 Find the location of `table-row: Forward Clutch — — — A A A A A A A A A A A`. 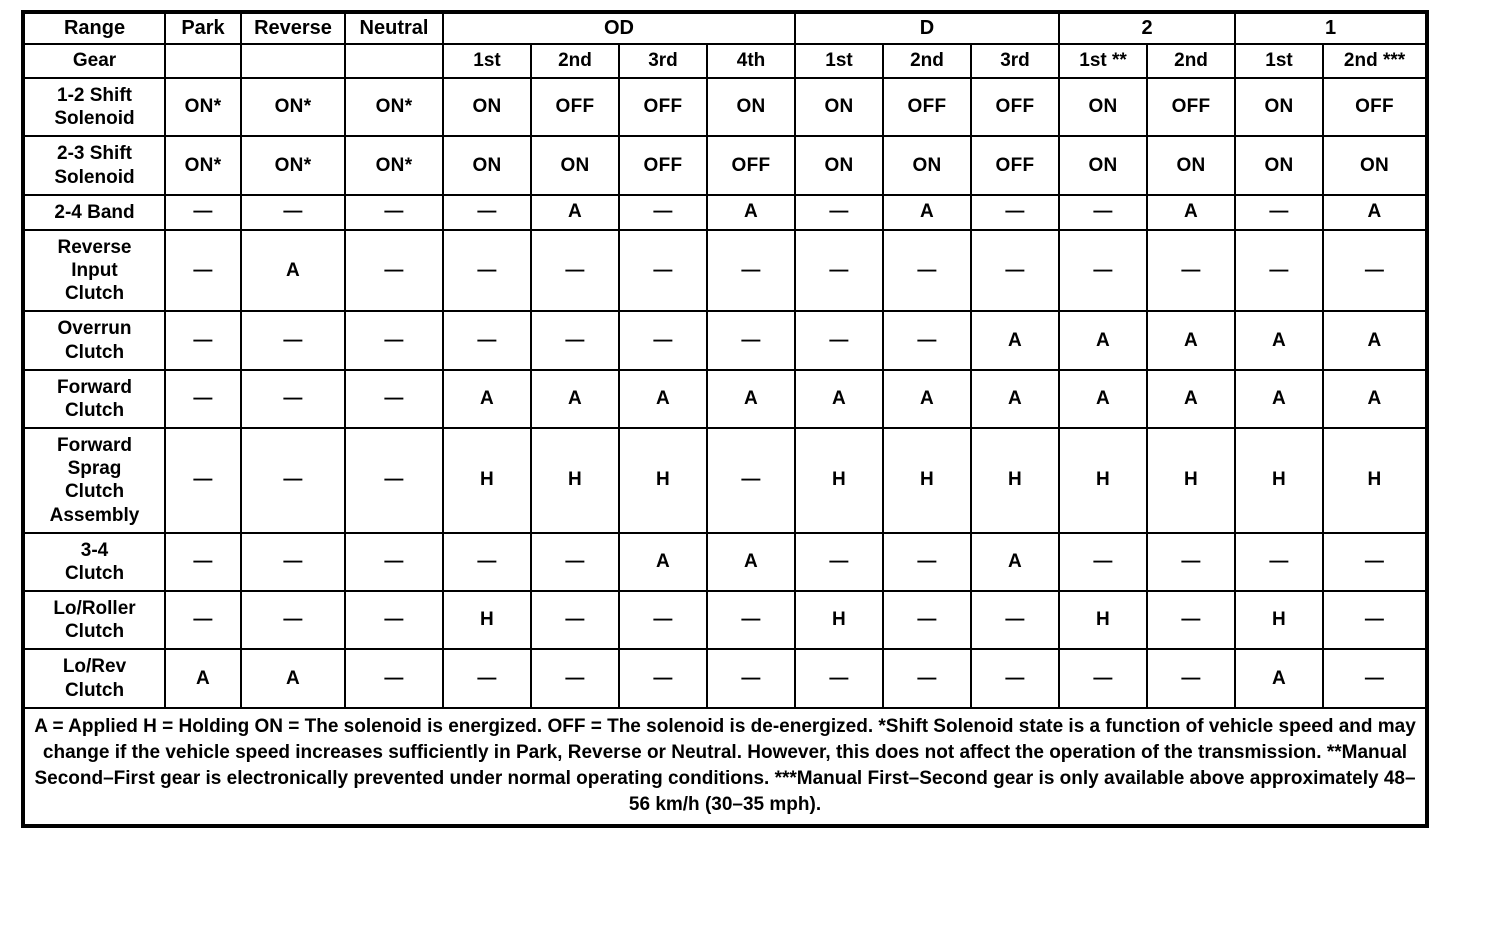

table-row: Forward Clutch — — — A A A A A A A A A A A is located at coordinates (725, 399).